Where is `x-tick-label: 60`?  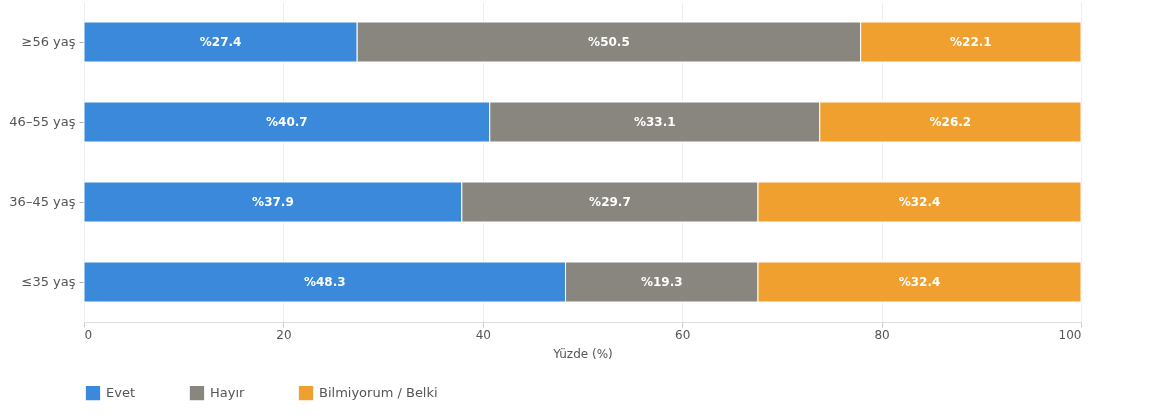
x-tick-label: 60 is located at coordinates (683, 334).